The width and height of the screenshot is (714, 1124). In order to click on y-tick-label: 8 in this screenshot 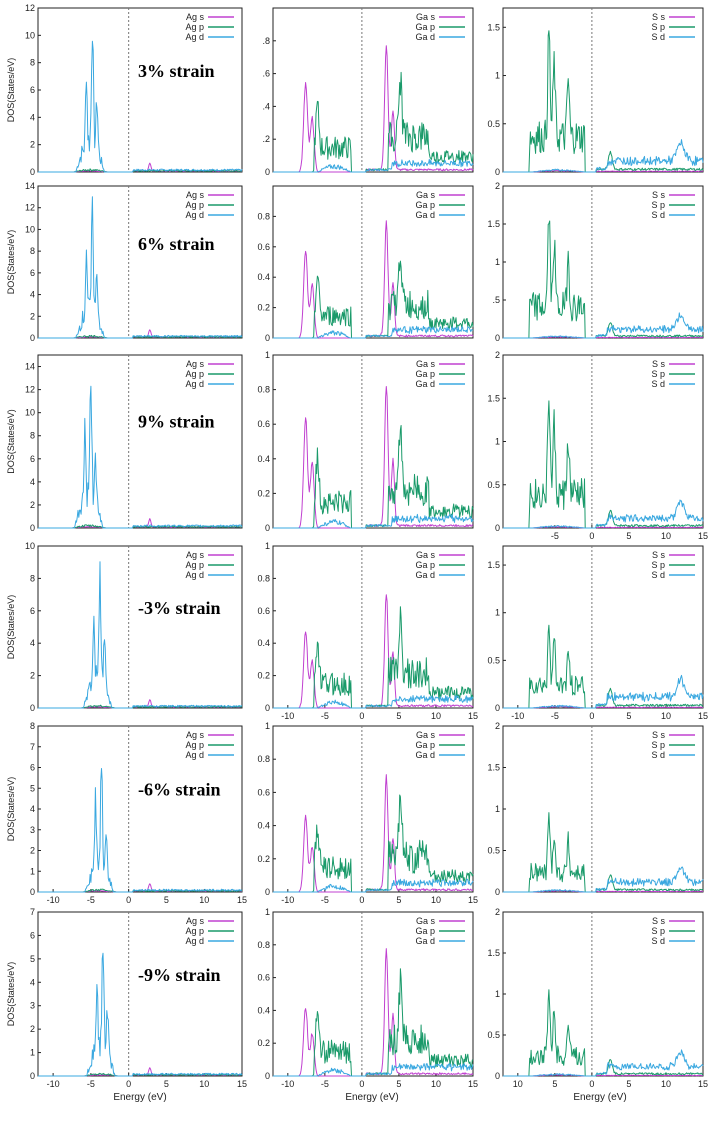, I will do `click(32, 63)`.